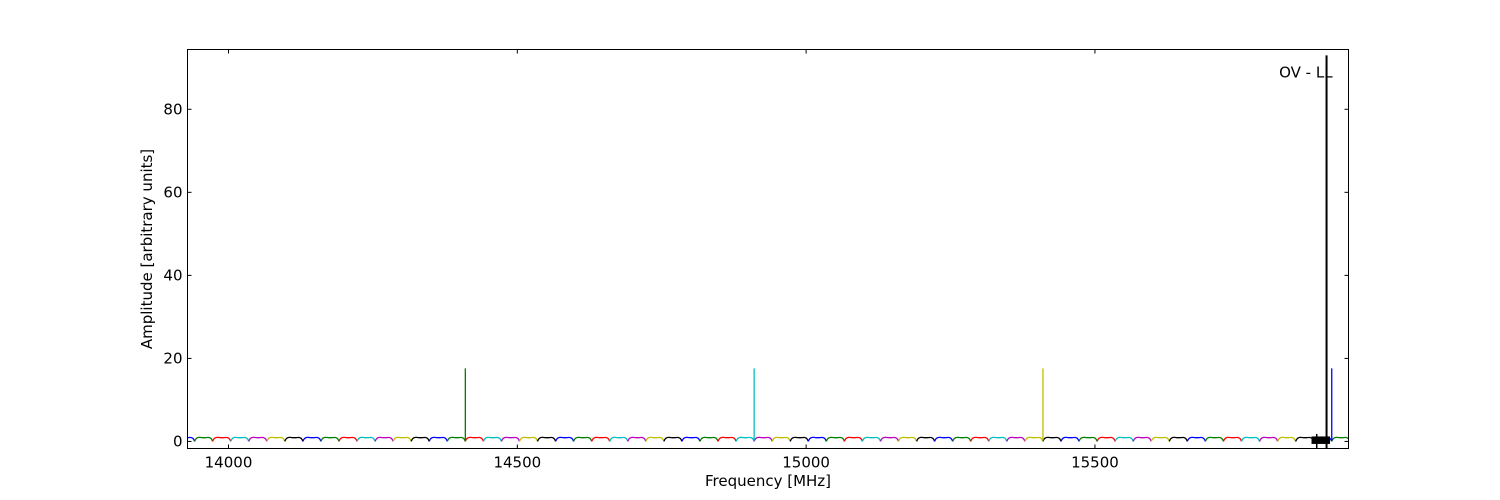 This screenshot has width=1500, height=500. What do you see at coordinates (1321, 440) in the screenshot?
I see `annotation-marker-bar` at bounding box center [1321, 440].